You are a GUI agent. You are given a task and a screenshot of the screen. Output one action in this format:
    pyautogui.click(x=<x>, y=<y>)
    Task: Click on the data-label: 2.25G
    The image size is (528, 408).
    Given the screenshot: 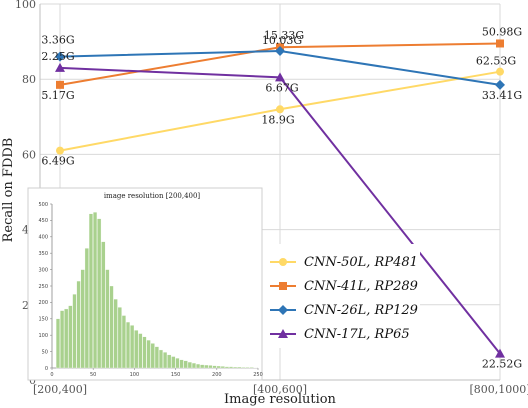 What is the action you would take?
    pyautogui.click(x=57, y=56)
    